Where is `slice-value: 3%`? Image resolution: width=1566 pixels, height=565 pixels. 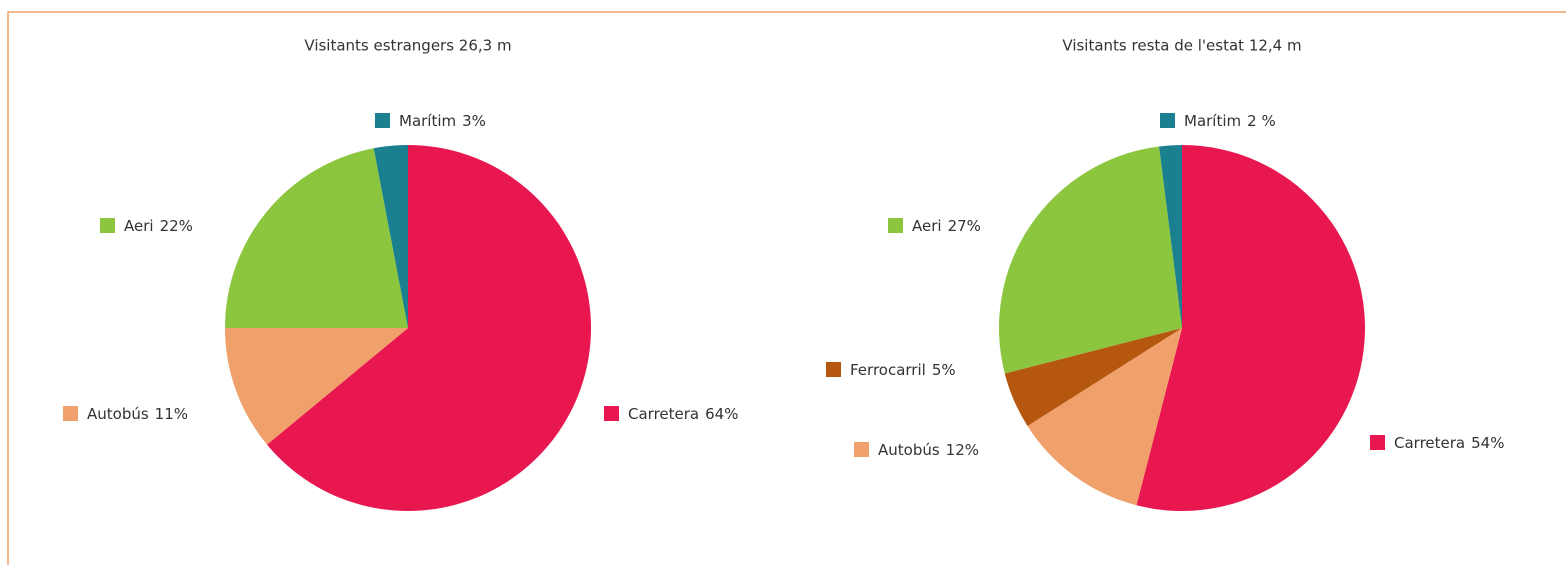
slice-value: 3% is located at coordinates (474, 121).